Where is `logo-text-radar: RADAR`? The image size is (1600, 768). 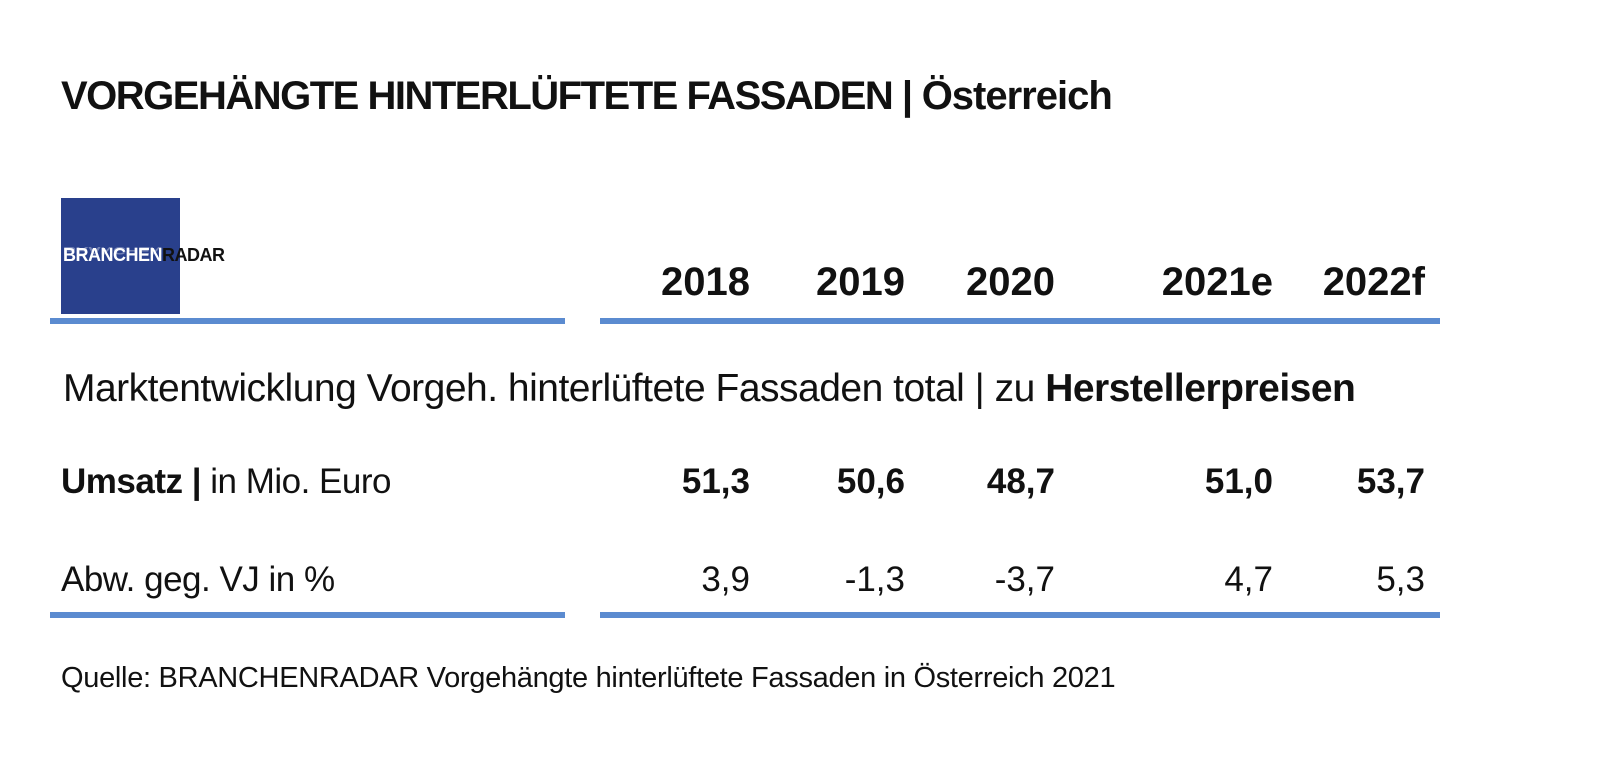
logo-text-radar: RADAR is located at coordinates (193, 255).